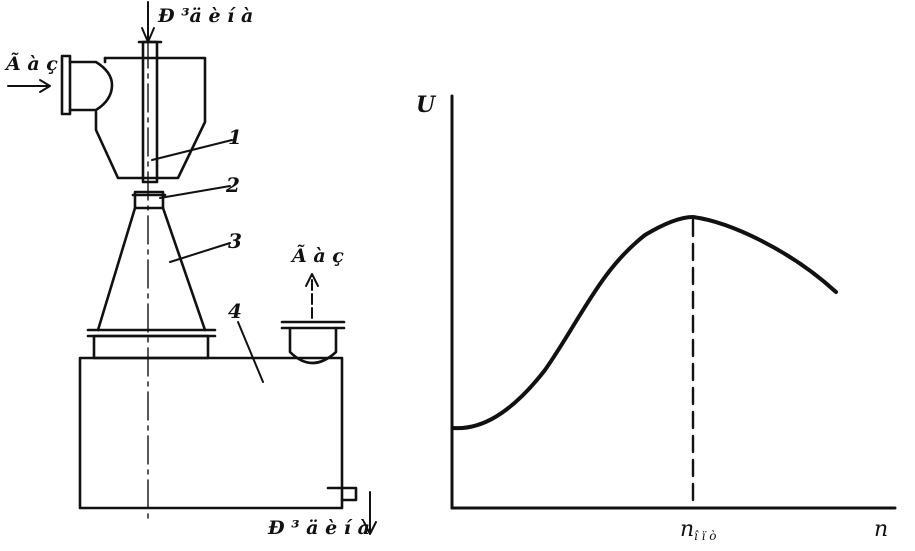 The width and height of the screenshot is (915, 551). I want to click on part-label-4: 4, so click(235, 311).